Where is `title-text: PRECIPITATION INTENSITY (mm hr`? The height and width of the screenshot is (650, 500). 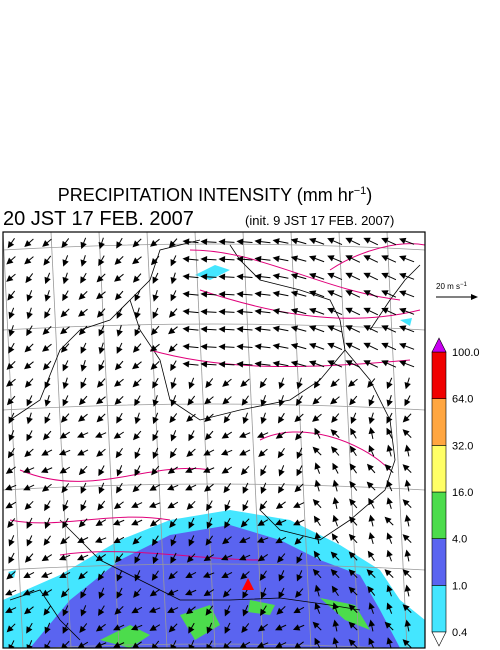
title-text: PRECIPITATION INTENSITY (mm hr is located at coordinates (206, 195).